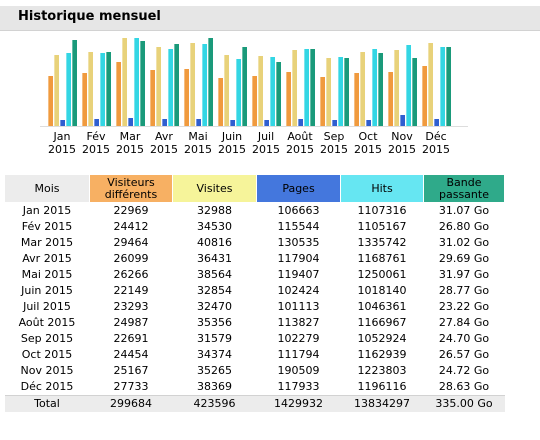  I want to click on bar-pages-juil, so click(266, 123).